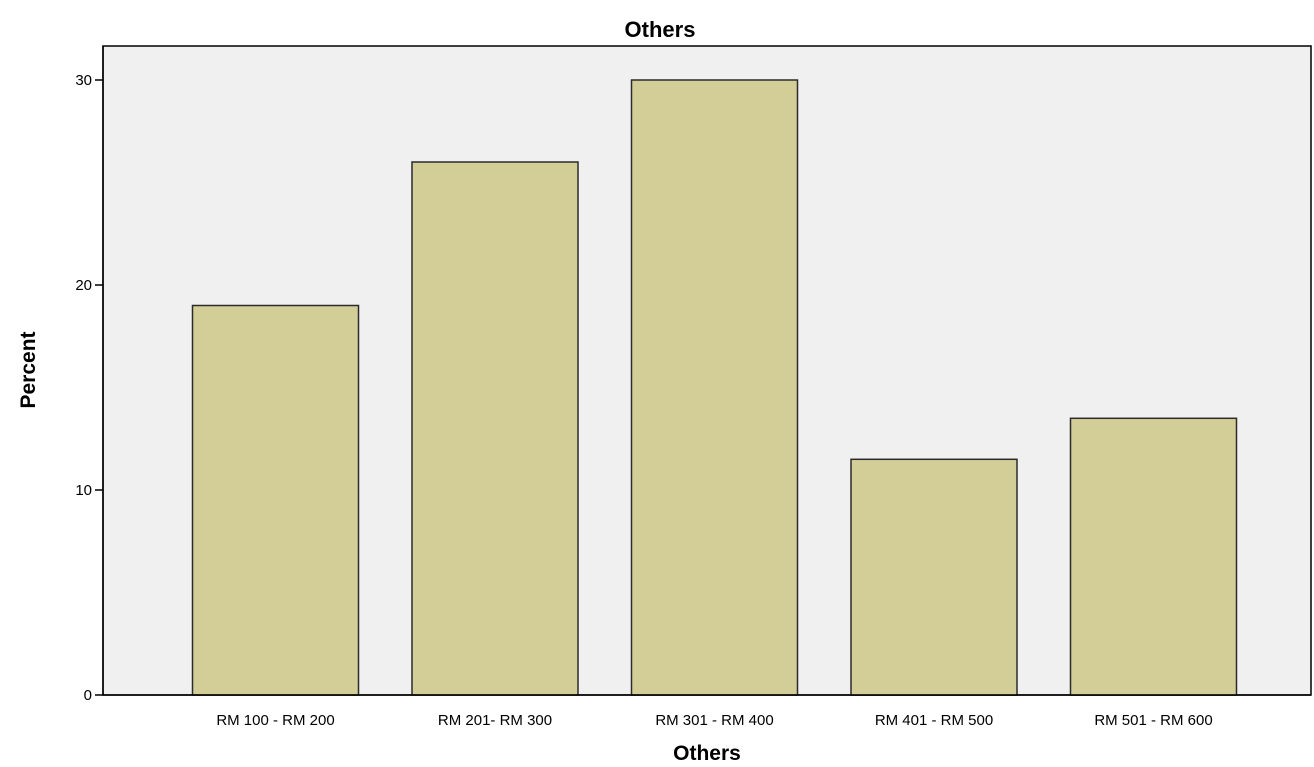  Describe the element at coordinates (1153, 720) in the screenshot. I see `x-tick-label: RM 501 - RM 600` at that location.